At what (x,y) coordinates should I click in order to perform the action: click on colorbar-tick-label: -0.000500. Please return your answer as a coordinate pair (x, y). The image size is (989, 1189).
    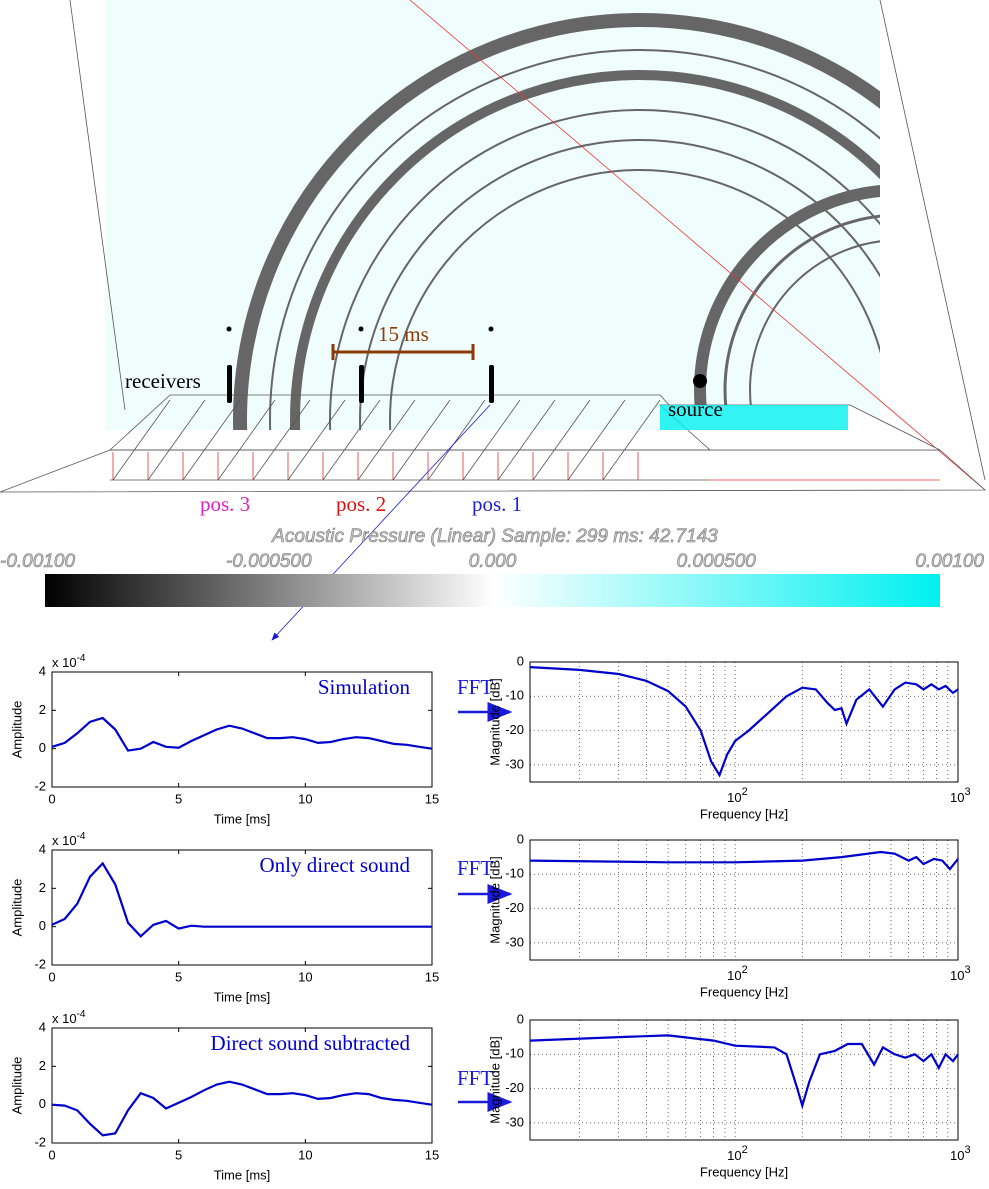
    Looking at the image, I should click on (269, 561).